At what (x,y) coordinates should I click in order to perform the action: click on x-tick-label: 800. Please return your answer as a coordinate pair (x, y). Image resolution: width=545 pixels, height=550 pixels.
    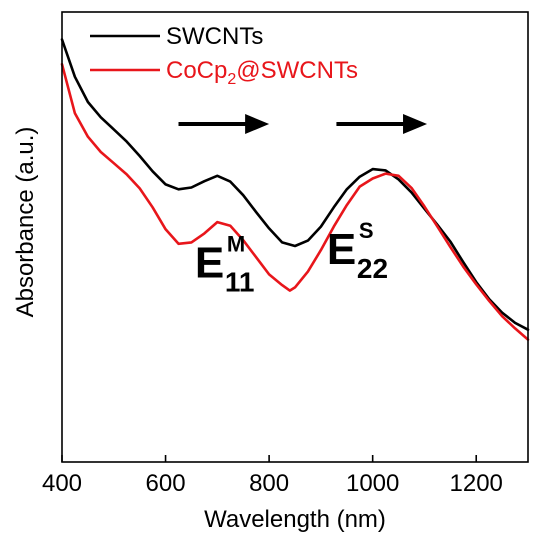
    Looking at the image, I should click on (269, 483).